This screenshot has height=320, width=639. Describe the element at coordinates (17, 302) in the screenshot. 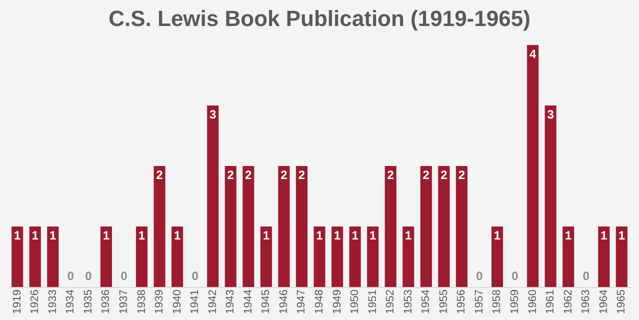

I see `x-tick-label: 1919` at that location.